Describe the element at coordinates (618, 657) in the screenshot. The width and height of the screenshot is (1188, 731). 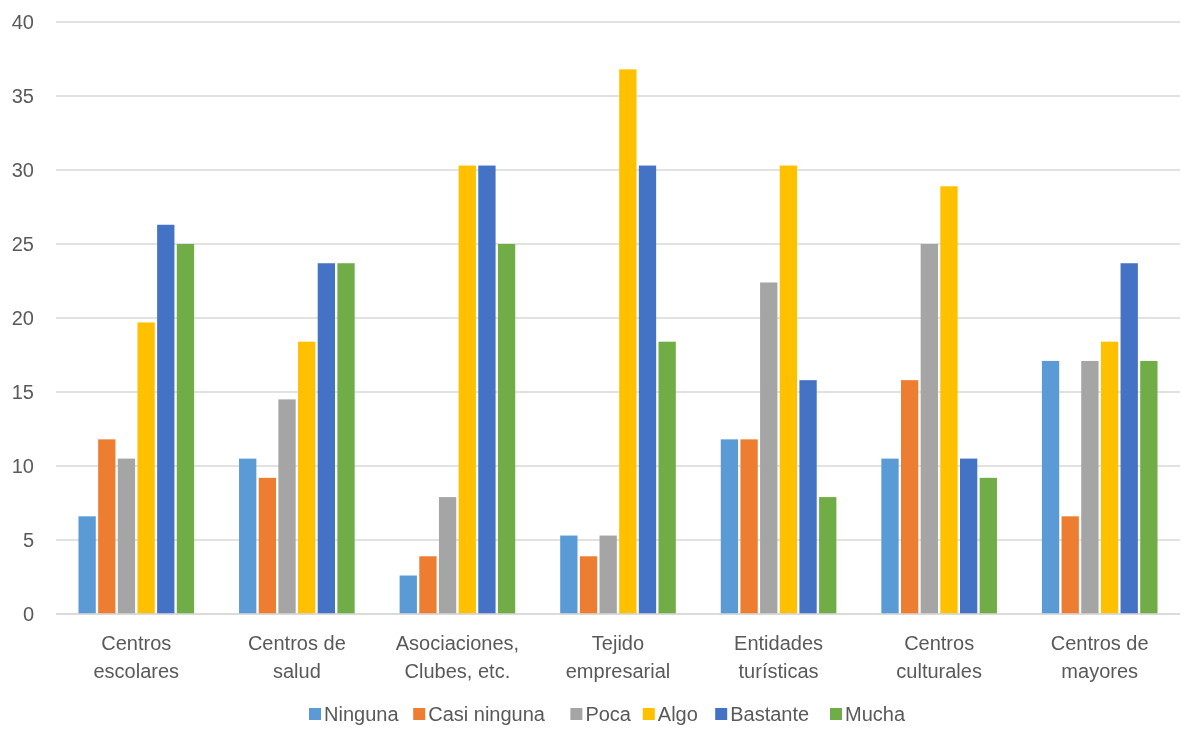
I see `x-tick-label: Tejido empresarial` at that location.